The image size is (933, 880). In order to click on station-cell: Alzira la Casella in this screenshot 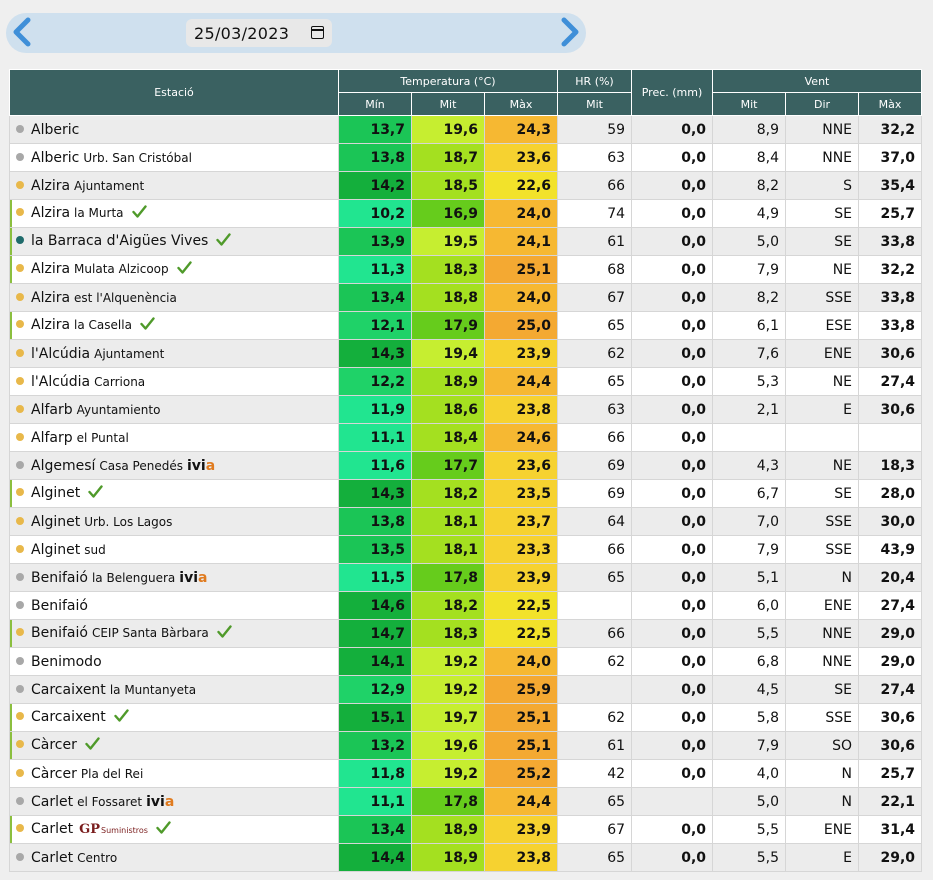, I will do `click(174, 325)`.